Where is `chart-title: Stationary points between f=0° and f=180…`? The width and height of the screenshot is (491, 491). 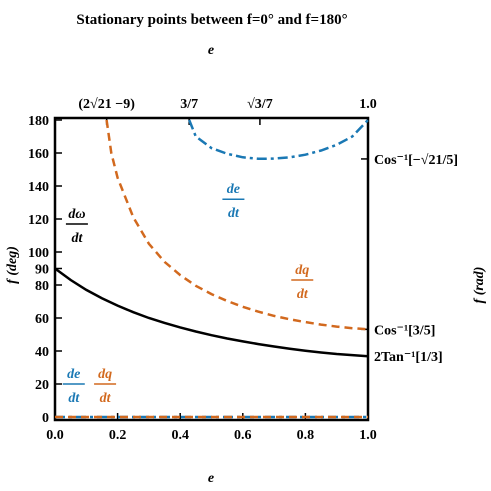
chart-title: Stationary points between f=0° and f=180… is located at coordinates (211, 20).